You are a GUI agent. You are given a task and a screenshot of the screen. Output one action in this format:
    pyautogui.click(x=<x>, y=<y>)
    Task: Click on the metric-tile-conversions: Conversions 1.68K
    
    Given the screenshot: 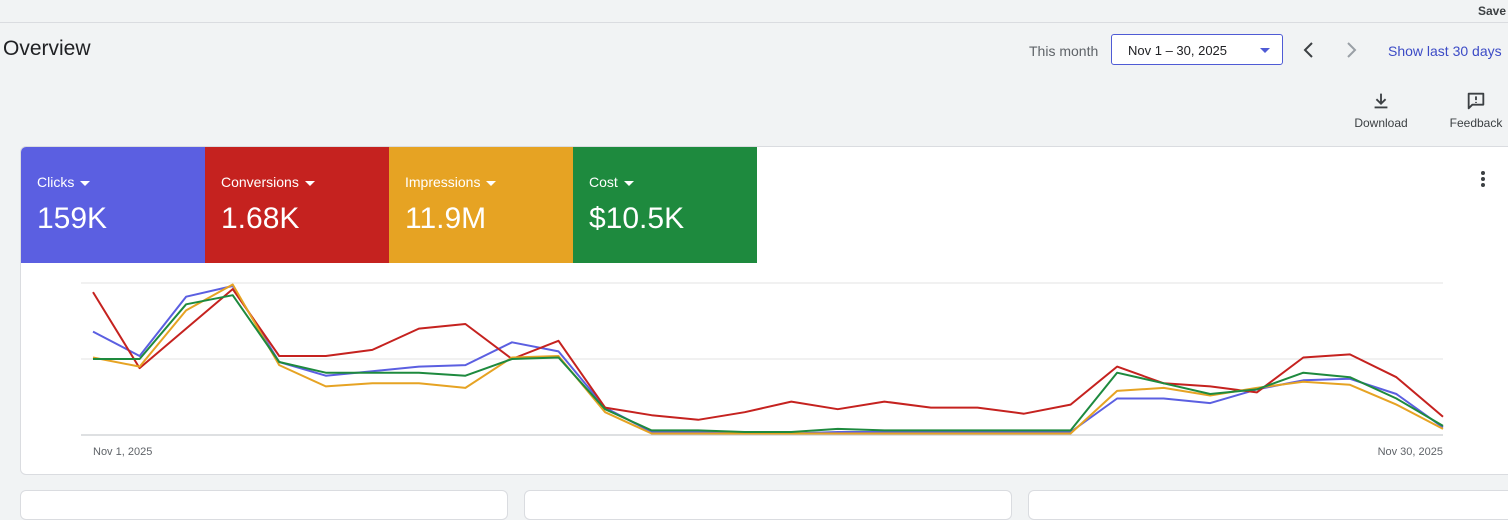 What is the action you would take?
    pyautogui.click(x=297, y=205)
    